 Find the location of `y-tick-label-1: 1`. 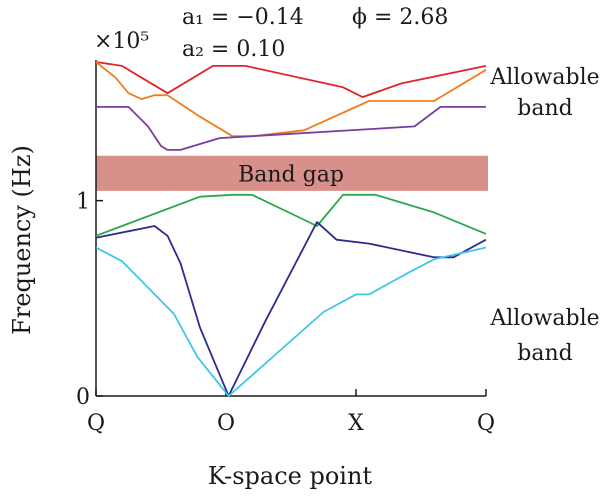

y-tick-label-1: 1 is located at coordinates (83, 202).